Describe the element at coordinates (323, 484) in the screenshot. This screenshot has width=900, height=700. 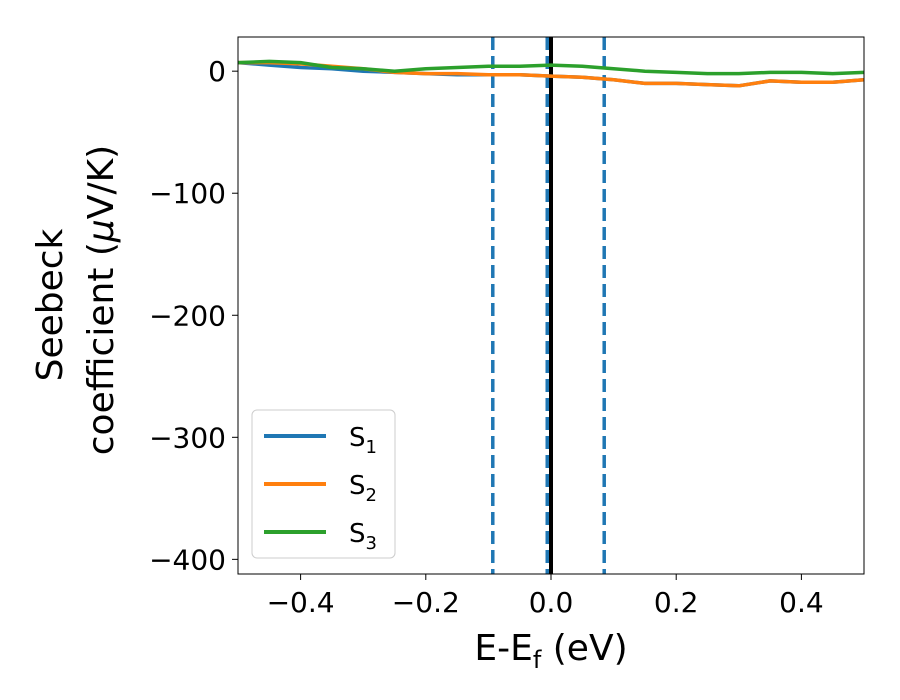
I see `legend: S1 S2 S3` at that location.